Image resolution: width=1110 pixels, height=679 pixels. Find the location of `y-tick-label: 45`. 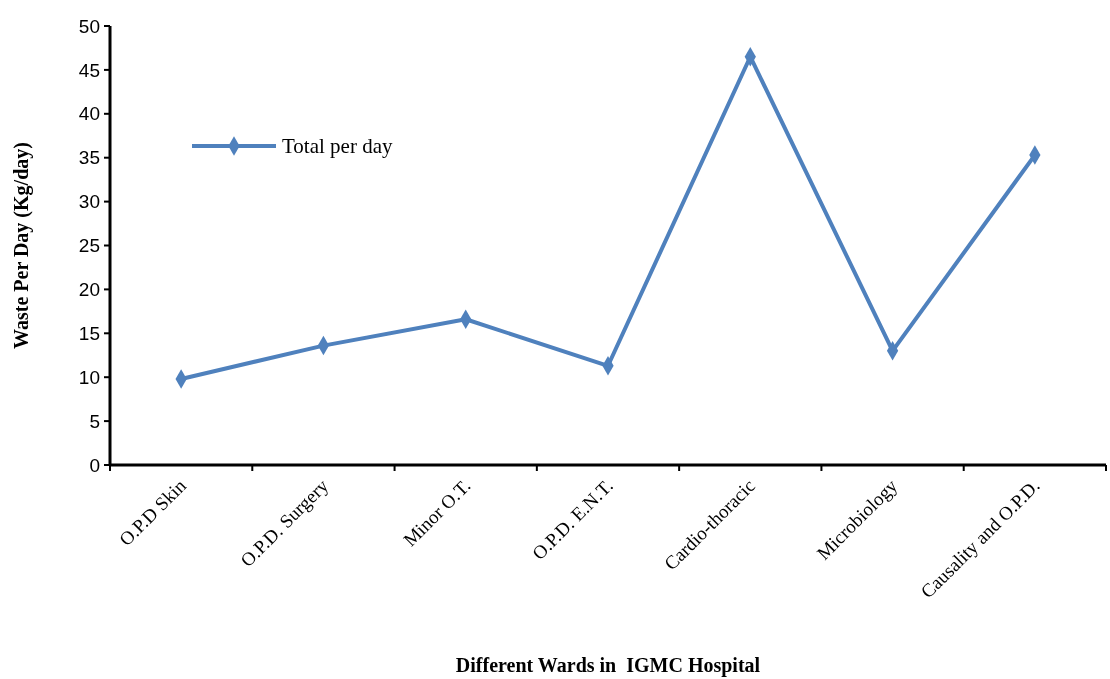

y-tick-label: 45 is located at coordinates (89, 70).